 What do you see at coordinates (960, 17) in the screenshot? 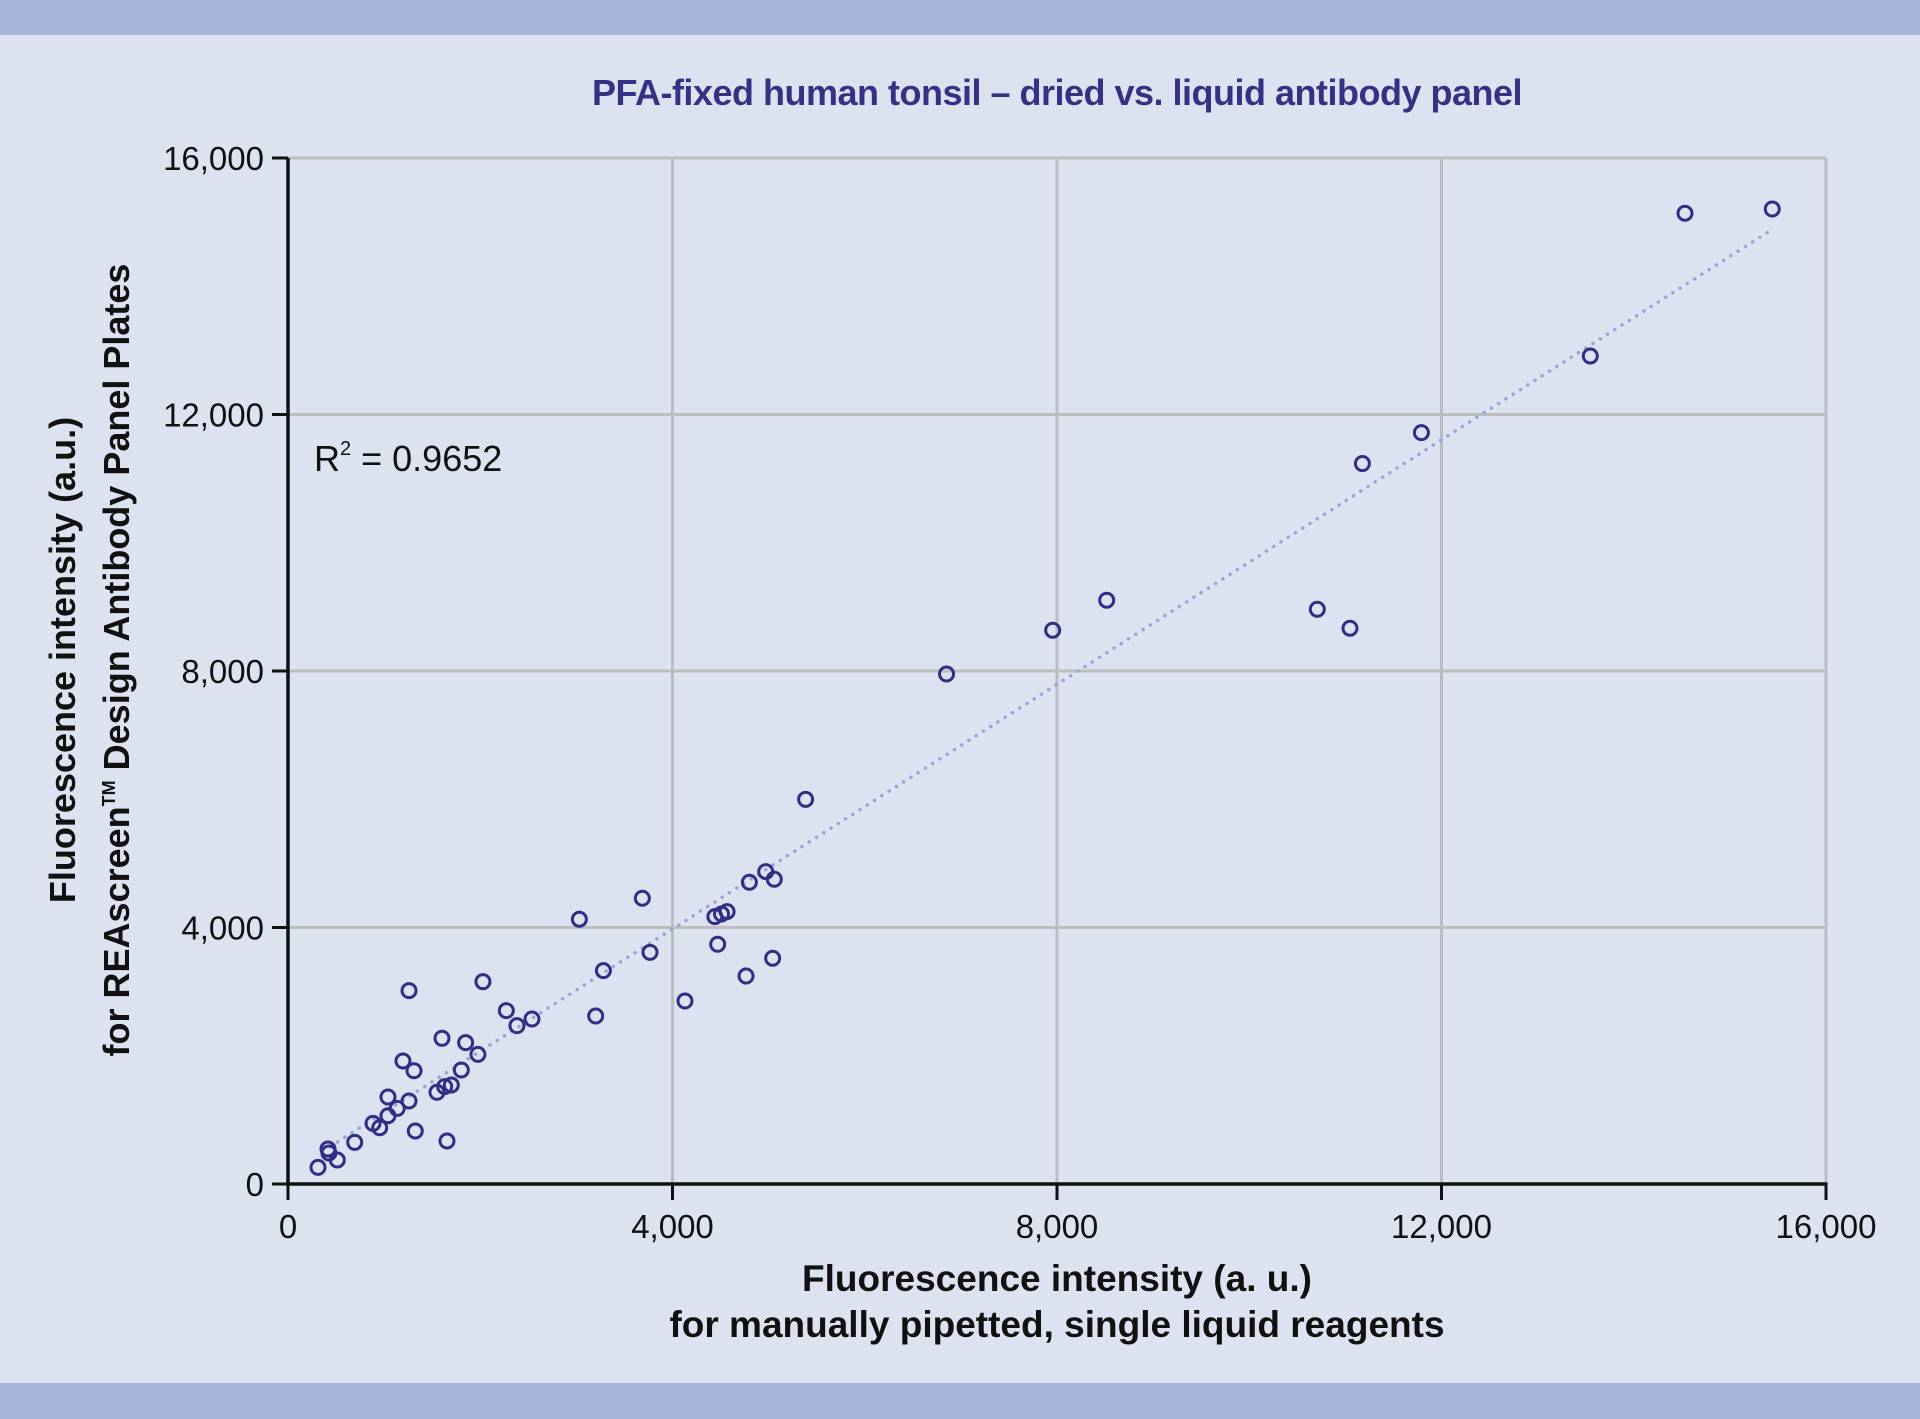
I see `top-band` at bounding box center [960, 17].